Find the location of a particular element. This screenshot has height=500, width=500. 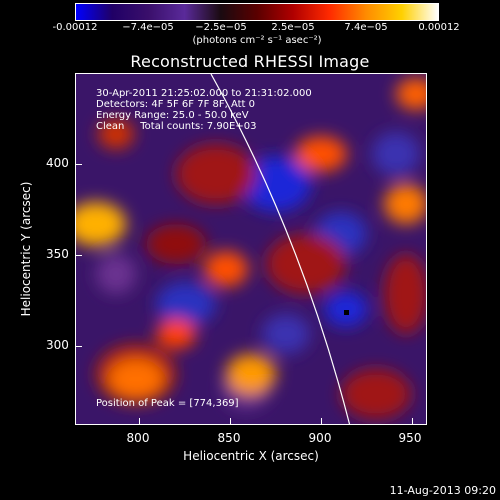

peak-position-text: Position of Peak = [774,369] is located at coordinates (167, 403).